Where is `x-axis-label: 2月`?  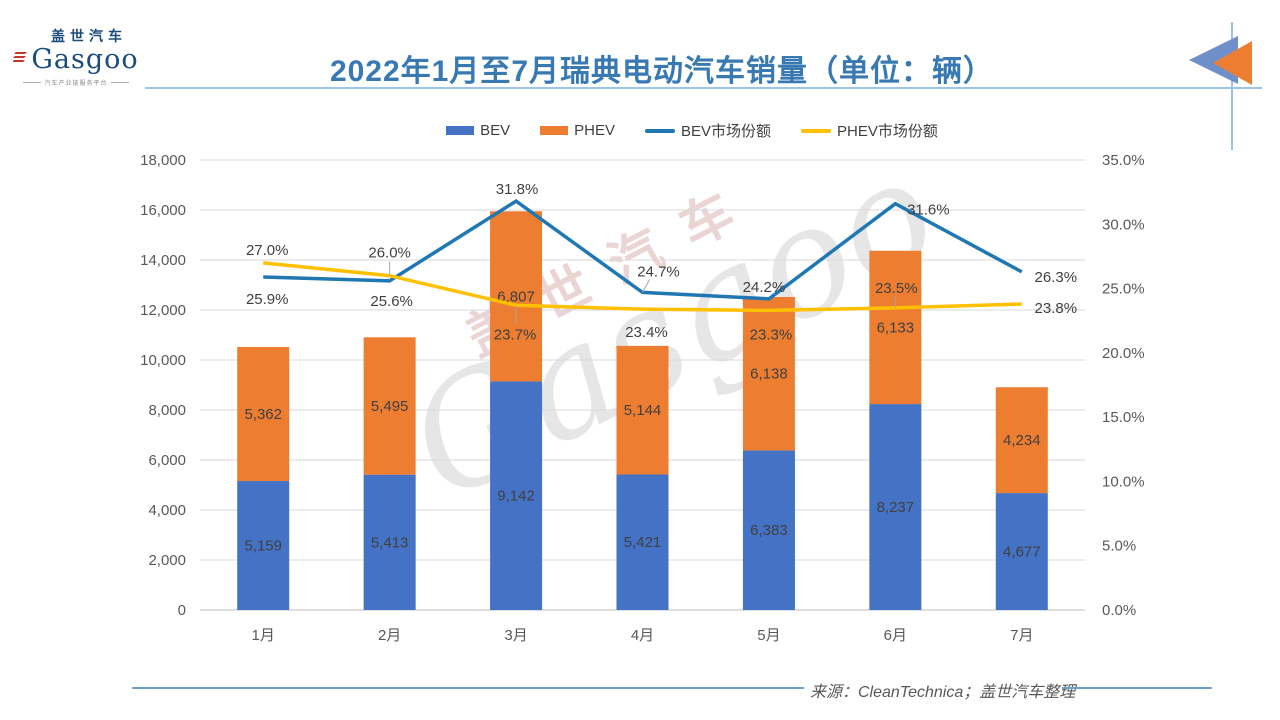 x-axis-label: 2月 is located at coordinates (389, 635).